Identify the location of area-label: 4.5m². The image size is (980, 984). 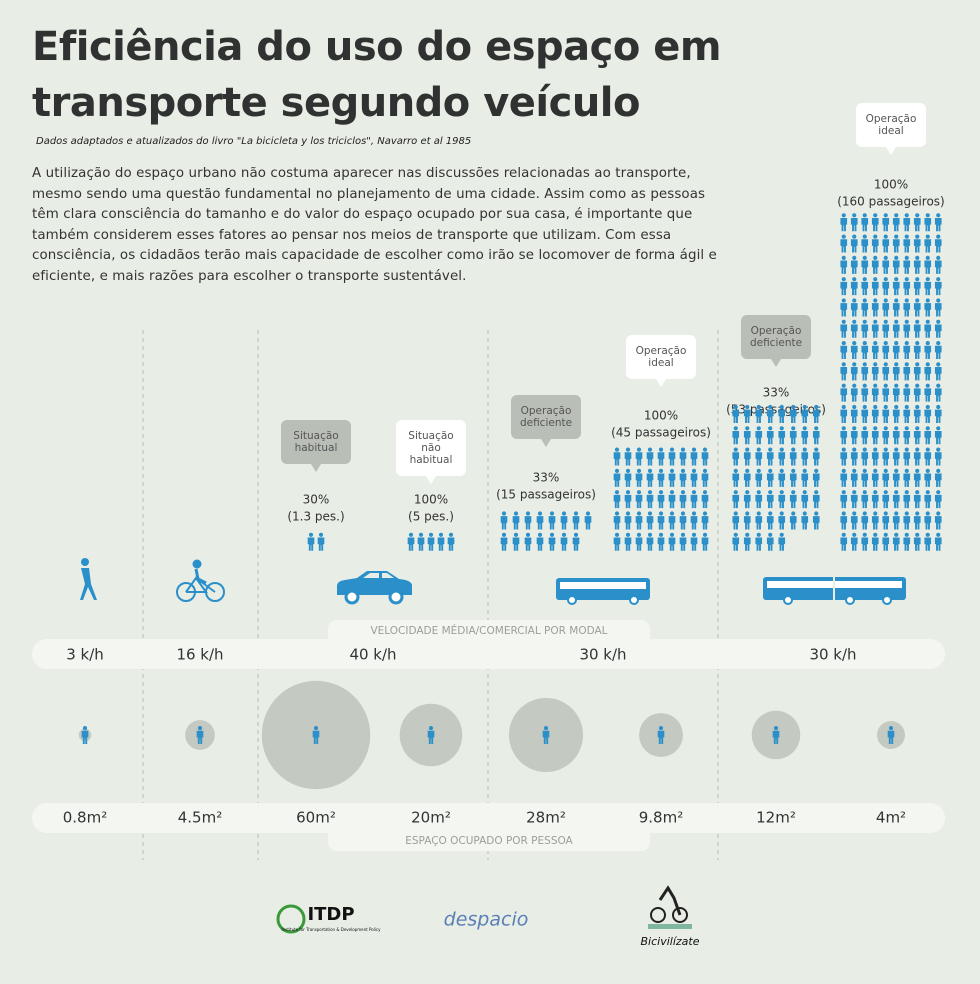
(200, 818).